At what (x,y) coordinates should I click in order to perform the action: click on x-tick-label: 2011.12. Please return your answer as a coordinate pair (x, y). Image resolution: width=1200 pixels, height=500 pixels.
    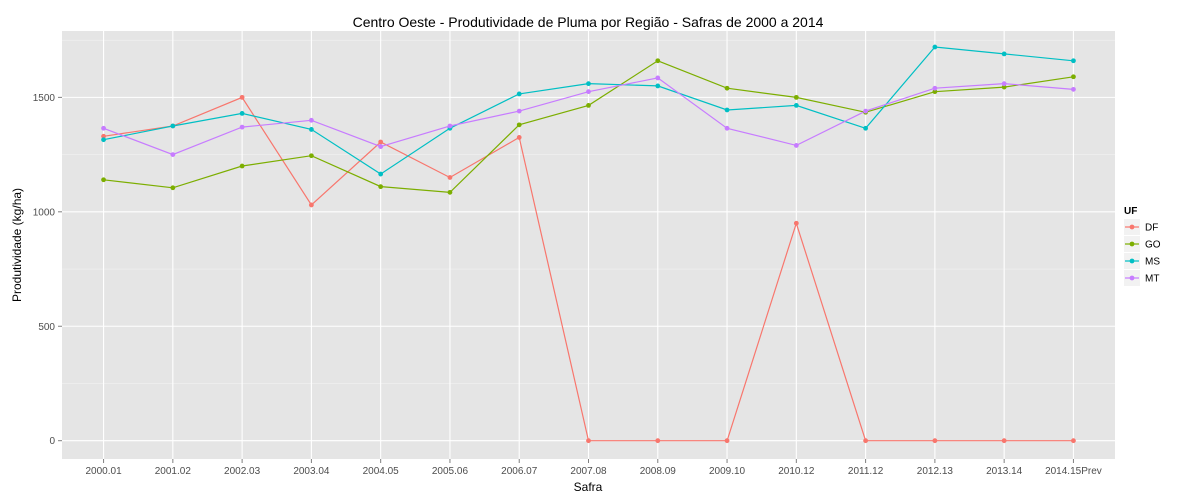
    Looking at the image, I should click on (866, 471).